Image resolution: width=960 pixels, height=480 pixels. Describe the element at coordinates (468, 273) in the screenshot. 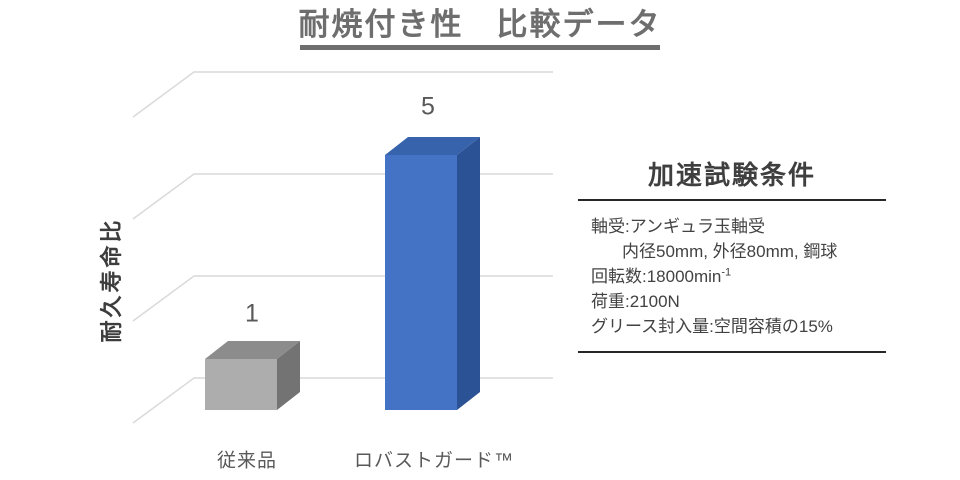

I see `bar-1-side-face` at that location.